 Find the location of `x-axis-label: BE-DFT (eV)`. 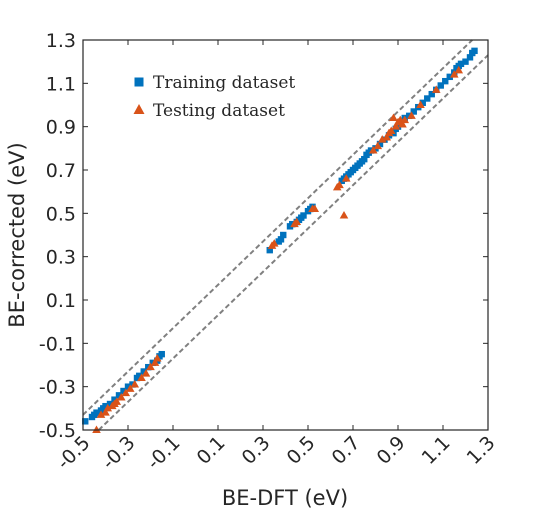

x-axis-label: BE-DFT (eV) is located at coordinates (285, 498).